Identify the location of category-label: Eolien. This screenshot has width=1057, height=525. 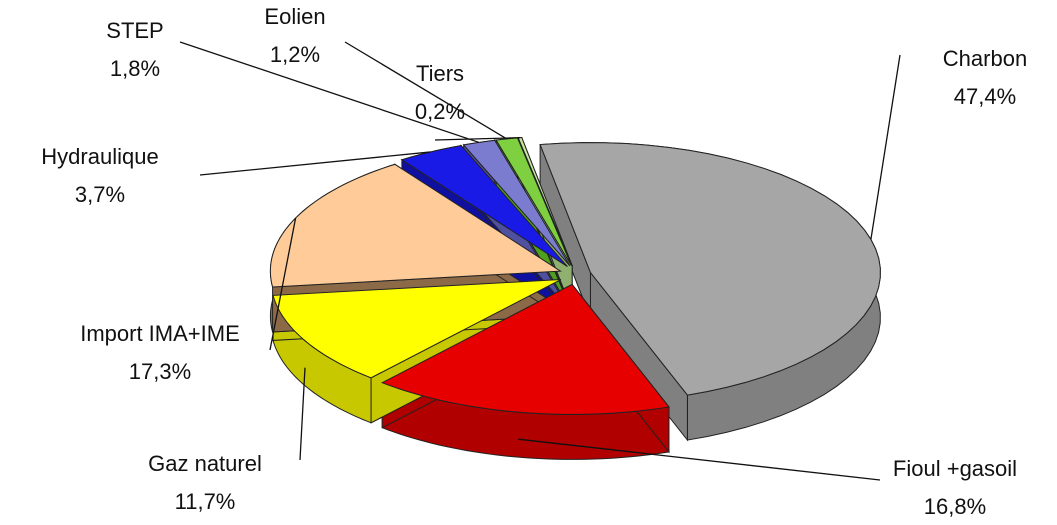
(294, 16).